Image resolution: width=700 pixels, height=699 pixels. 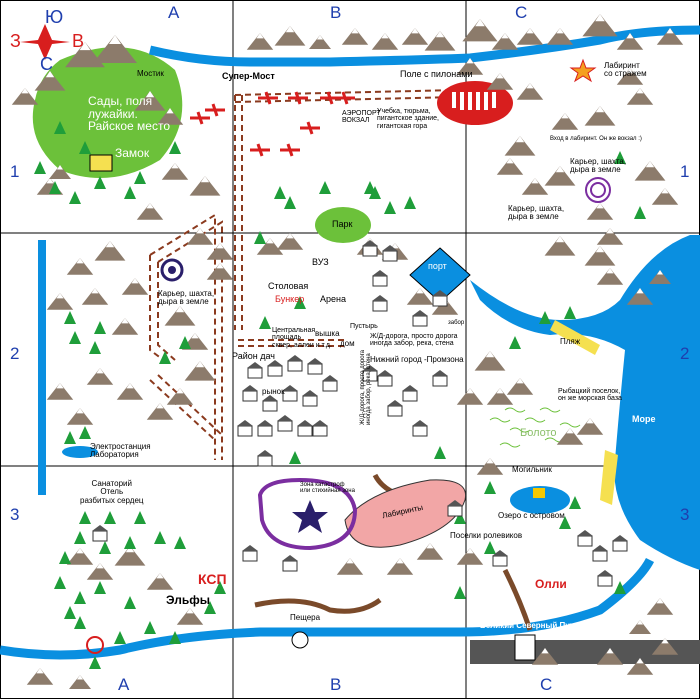 What do you see at coordinates (302, 338) in the screenshot?
I see `label-central-square: Центральная площадь сквер, аллеи и т.д.` at bounding box center [302, 338].